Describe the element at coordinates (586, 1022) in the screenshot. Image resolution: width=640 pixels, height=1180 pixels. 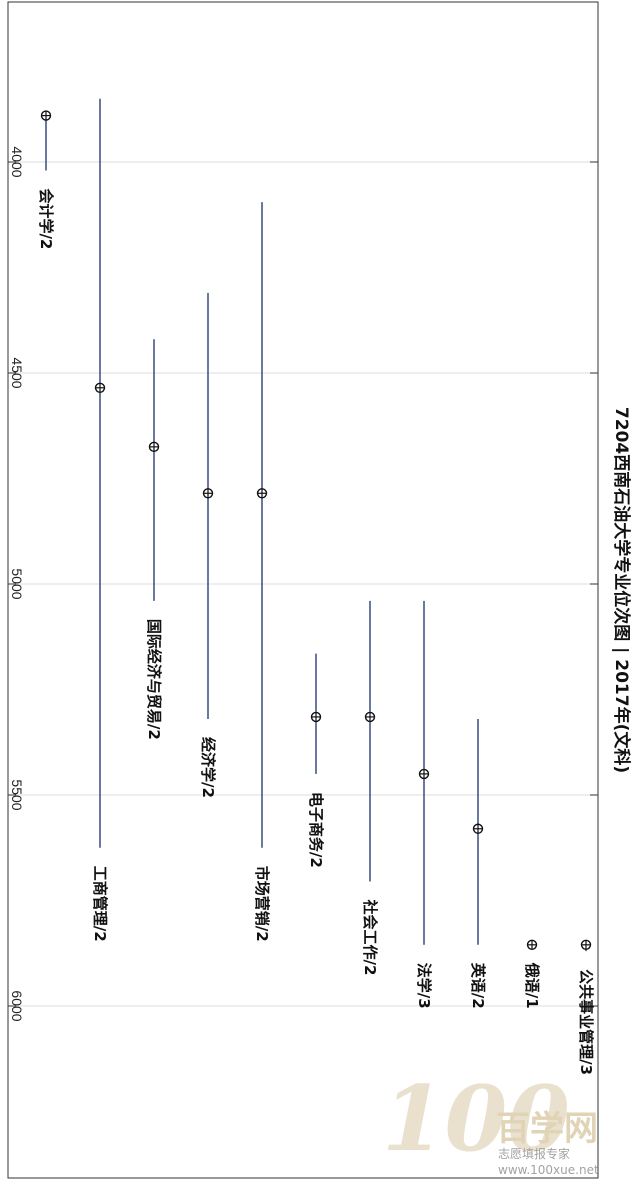
I see `category-label: 公共事业管理/3` at that location.